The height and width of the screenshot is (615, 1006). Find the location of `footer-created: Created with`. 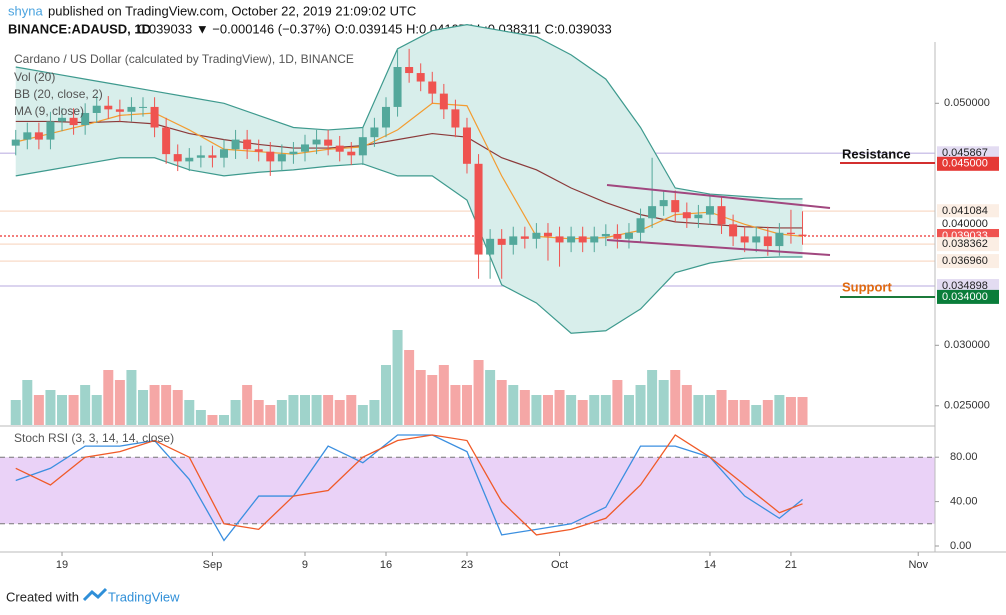

footer-created: Created with is located at coordinates (42, 596).